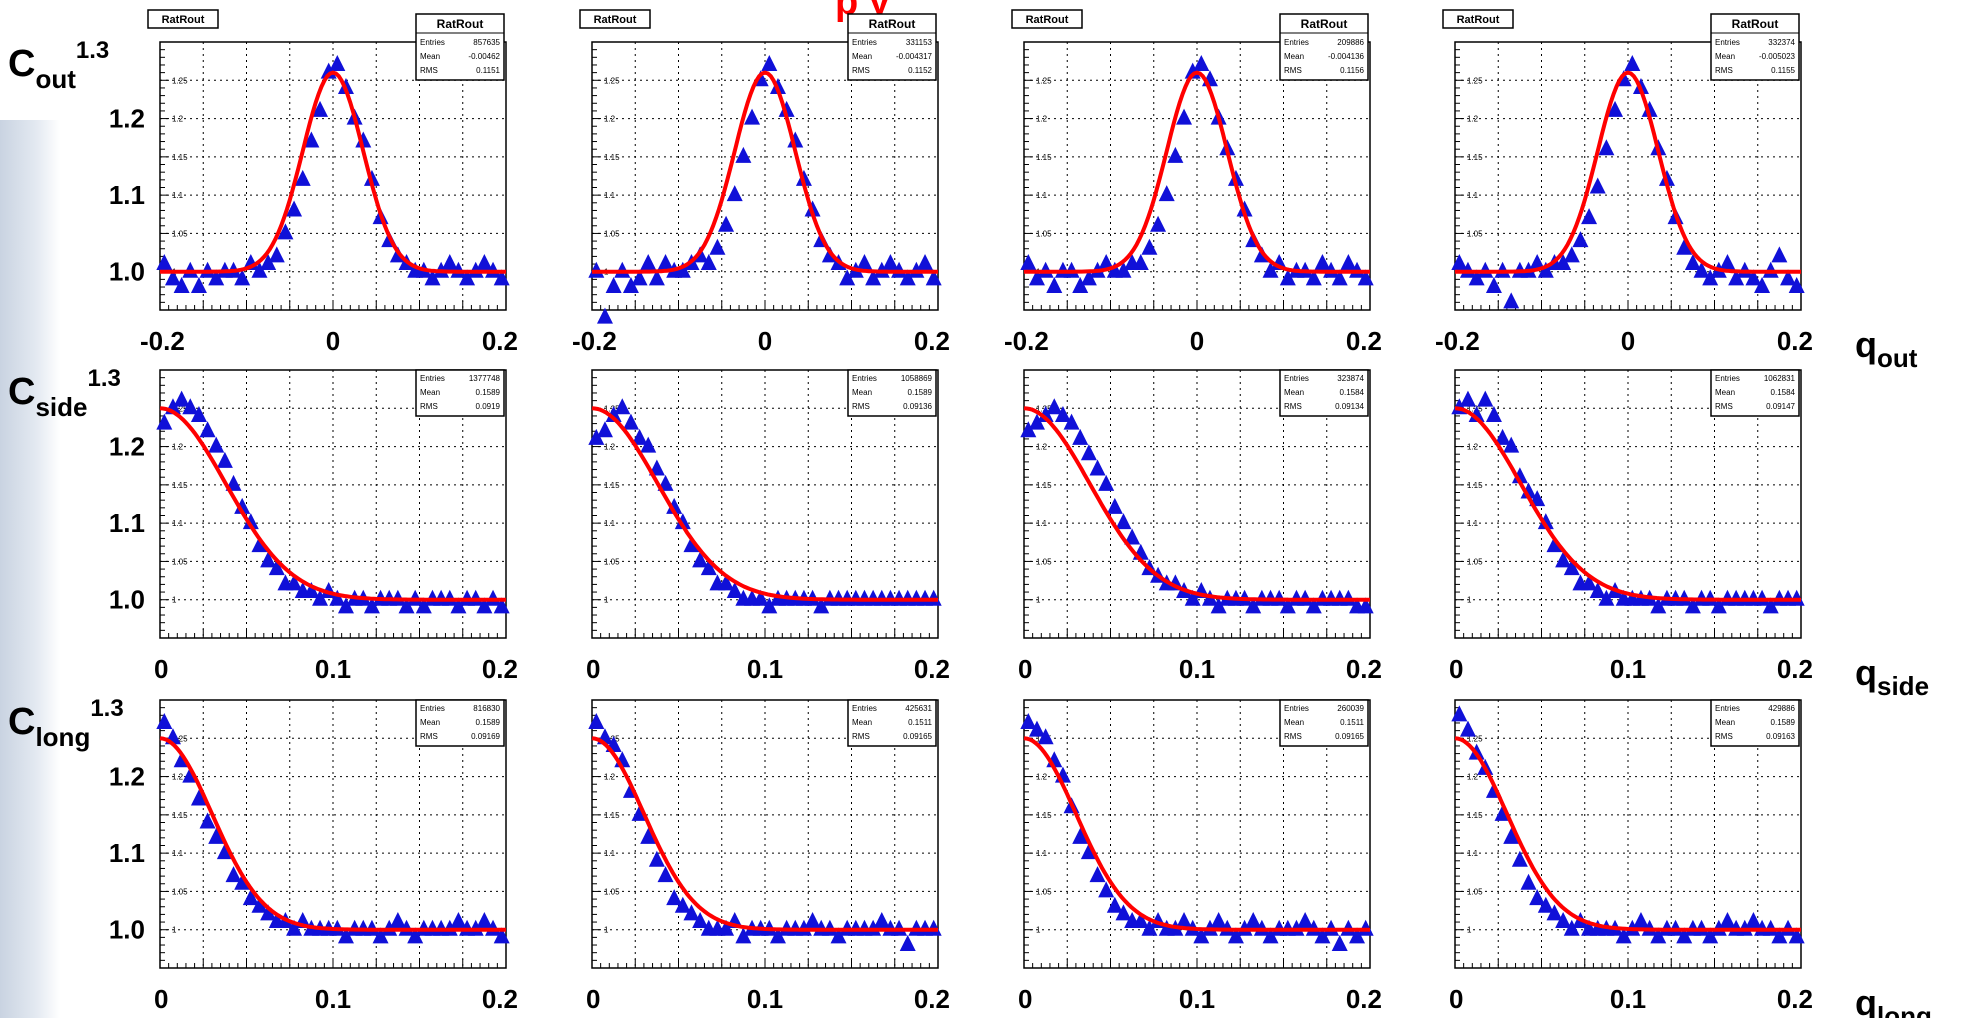  Describe the element at coordinates (1047, 19) in the screenshot. I see `hist-name-tag` at that location.